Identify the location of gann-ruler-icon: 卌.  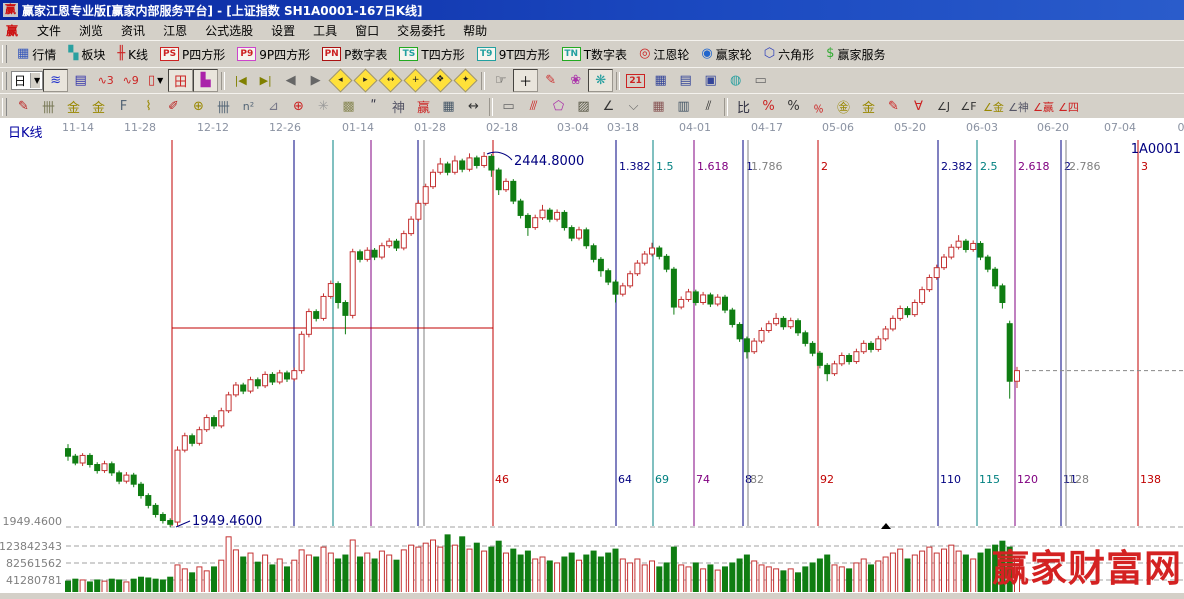
(48, 106).